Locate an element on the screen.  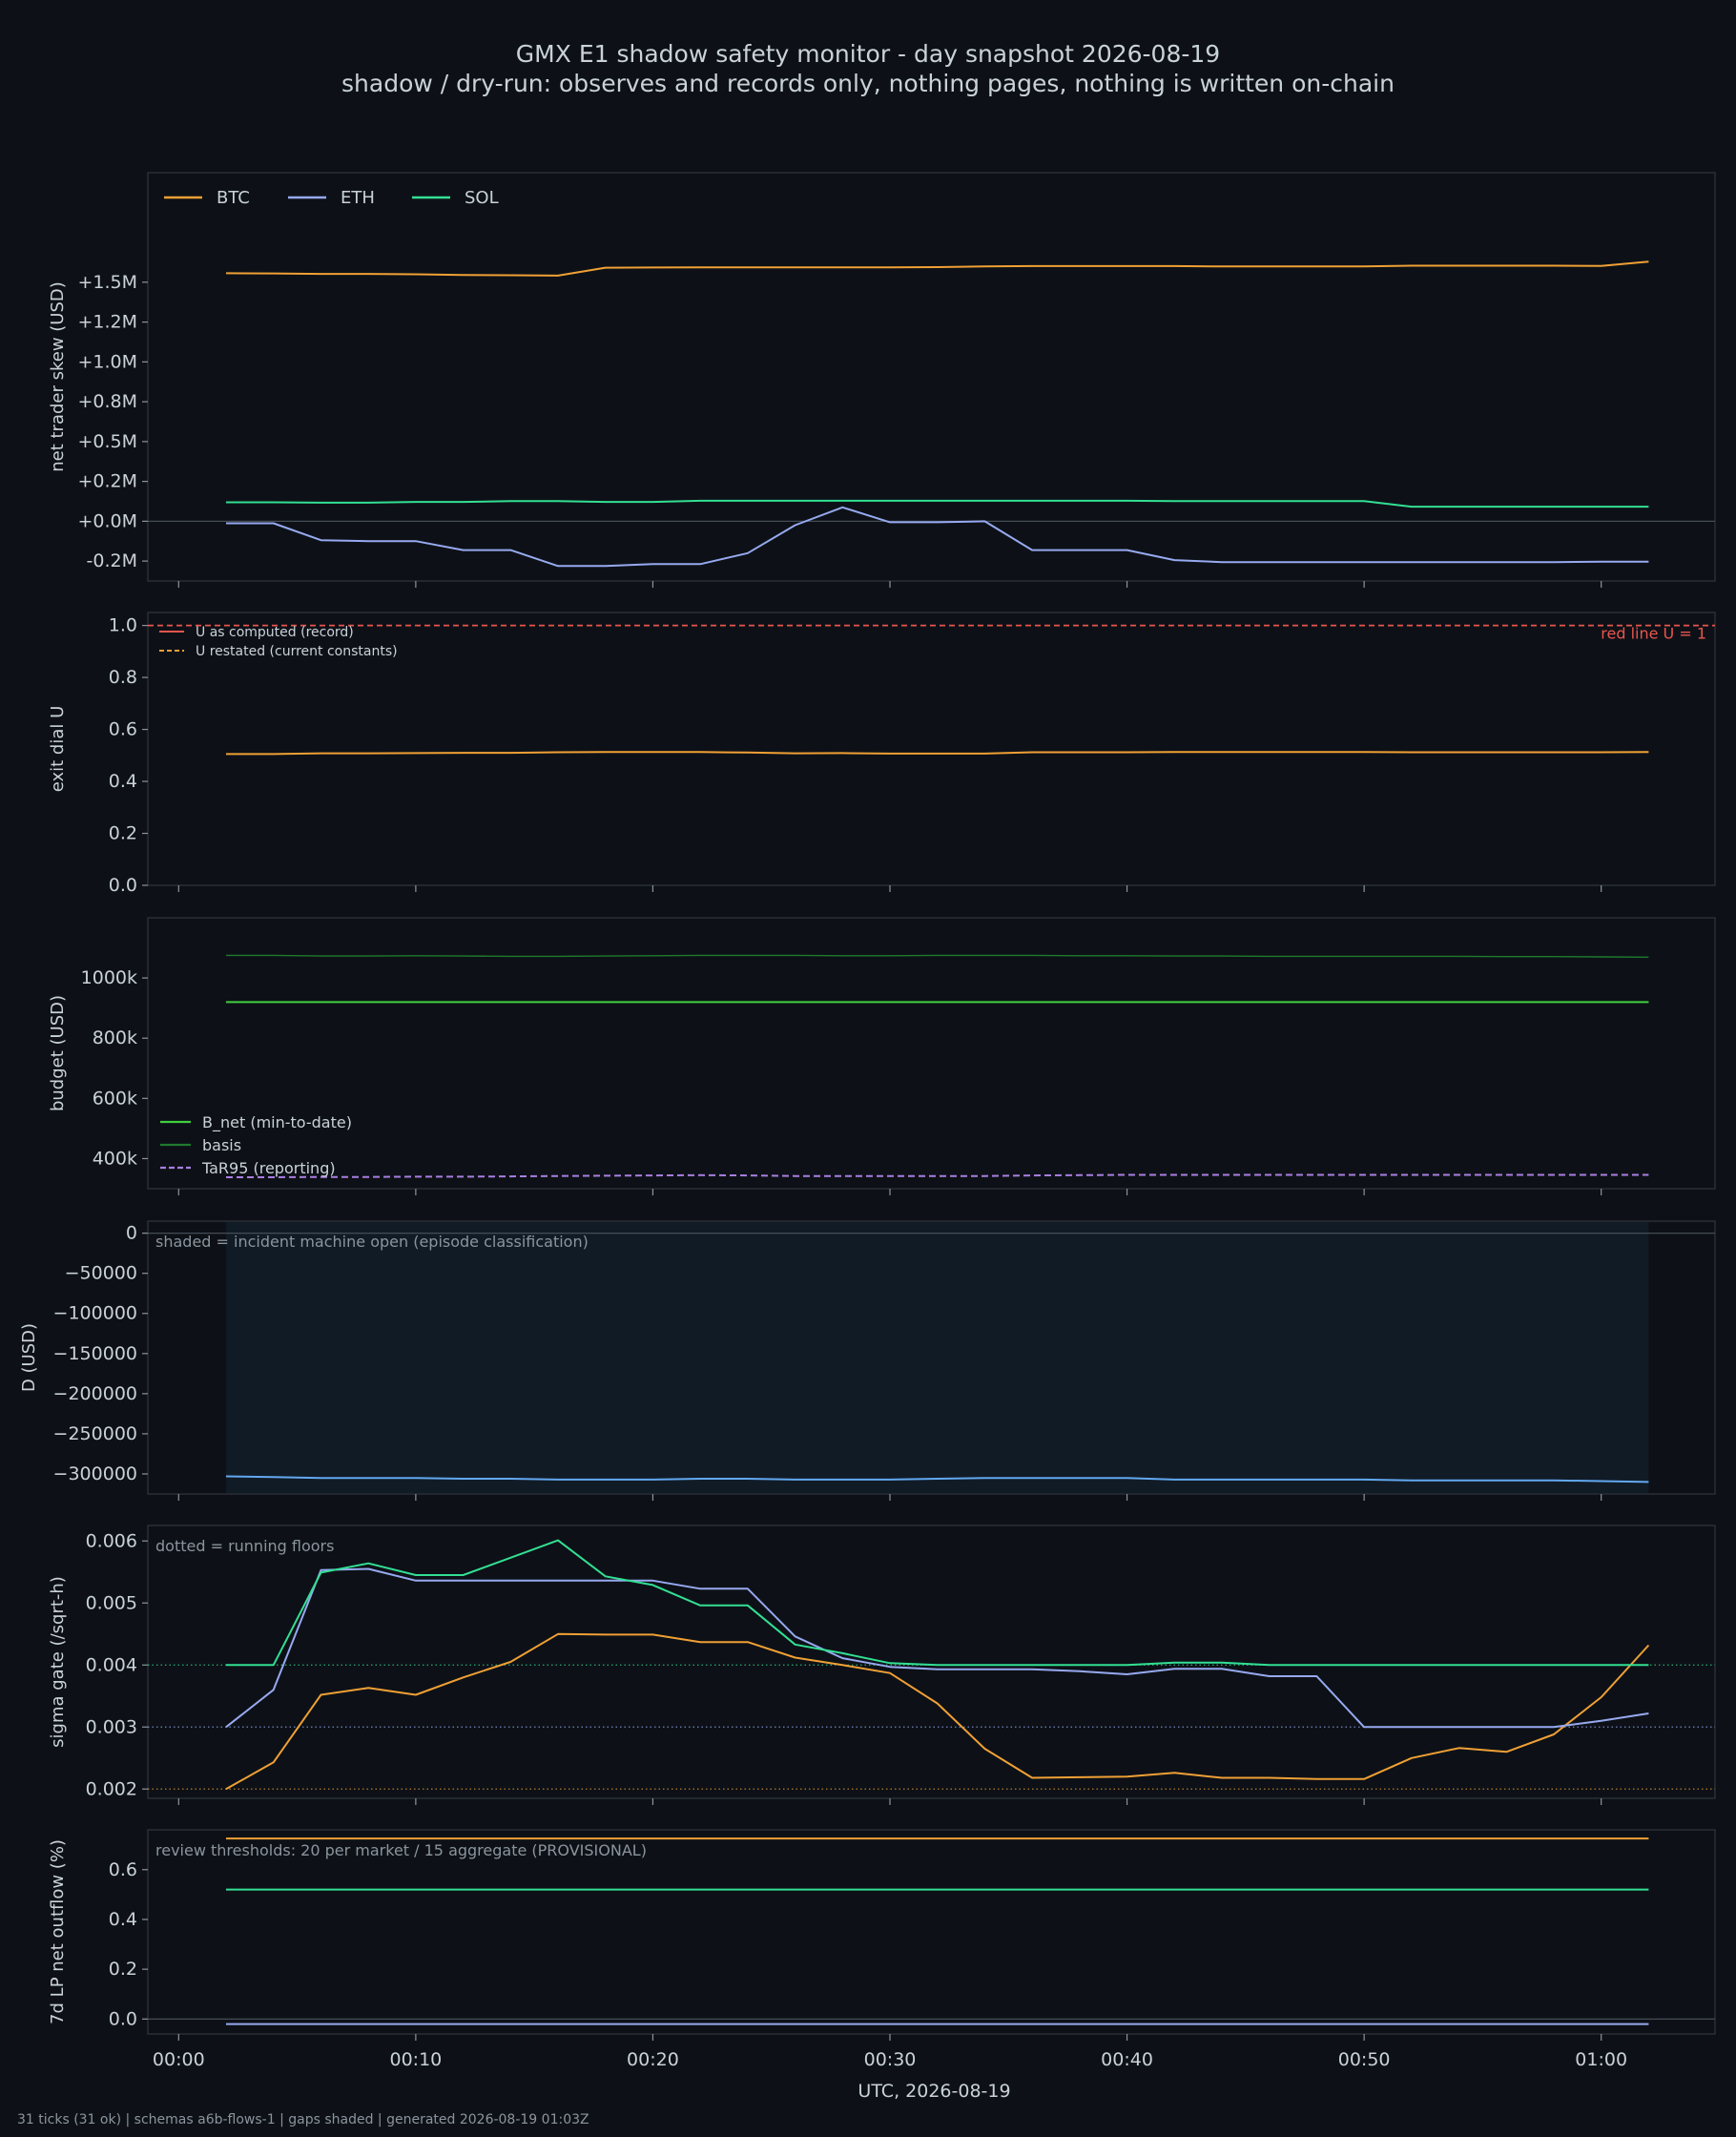
panel-frame-lp is located at coordinates (931, 1932).